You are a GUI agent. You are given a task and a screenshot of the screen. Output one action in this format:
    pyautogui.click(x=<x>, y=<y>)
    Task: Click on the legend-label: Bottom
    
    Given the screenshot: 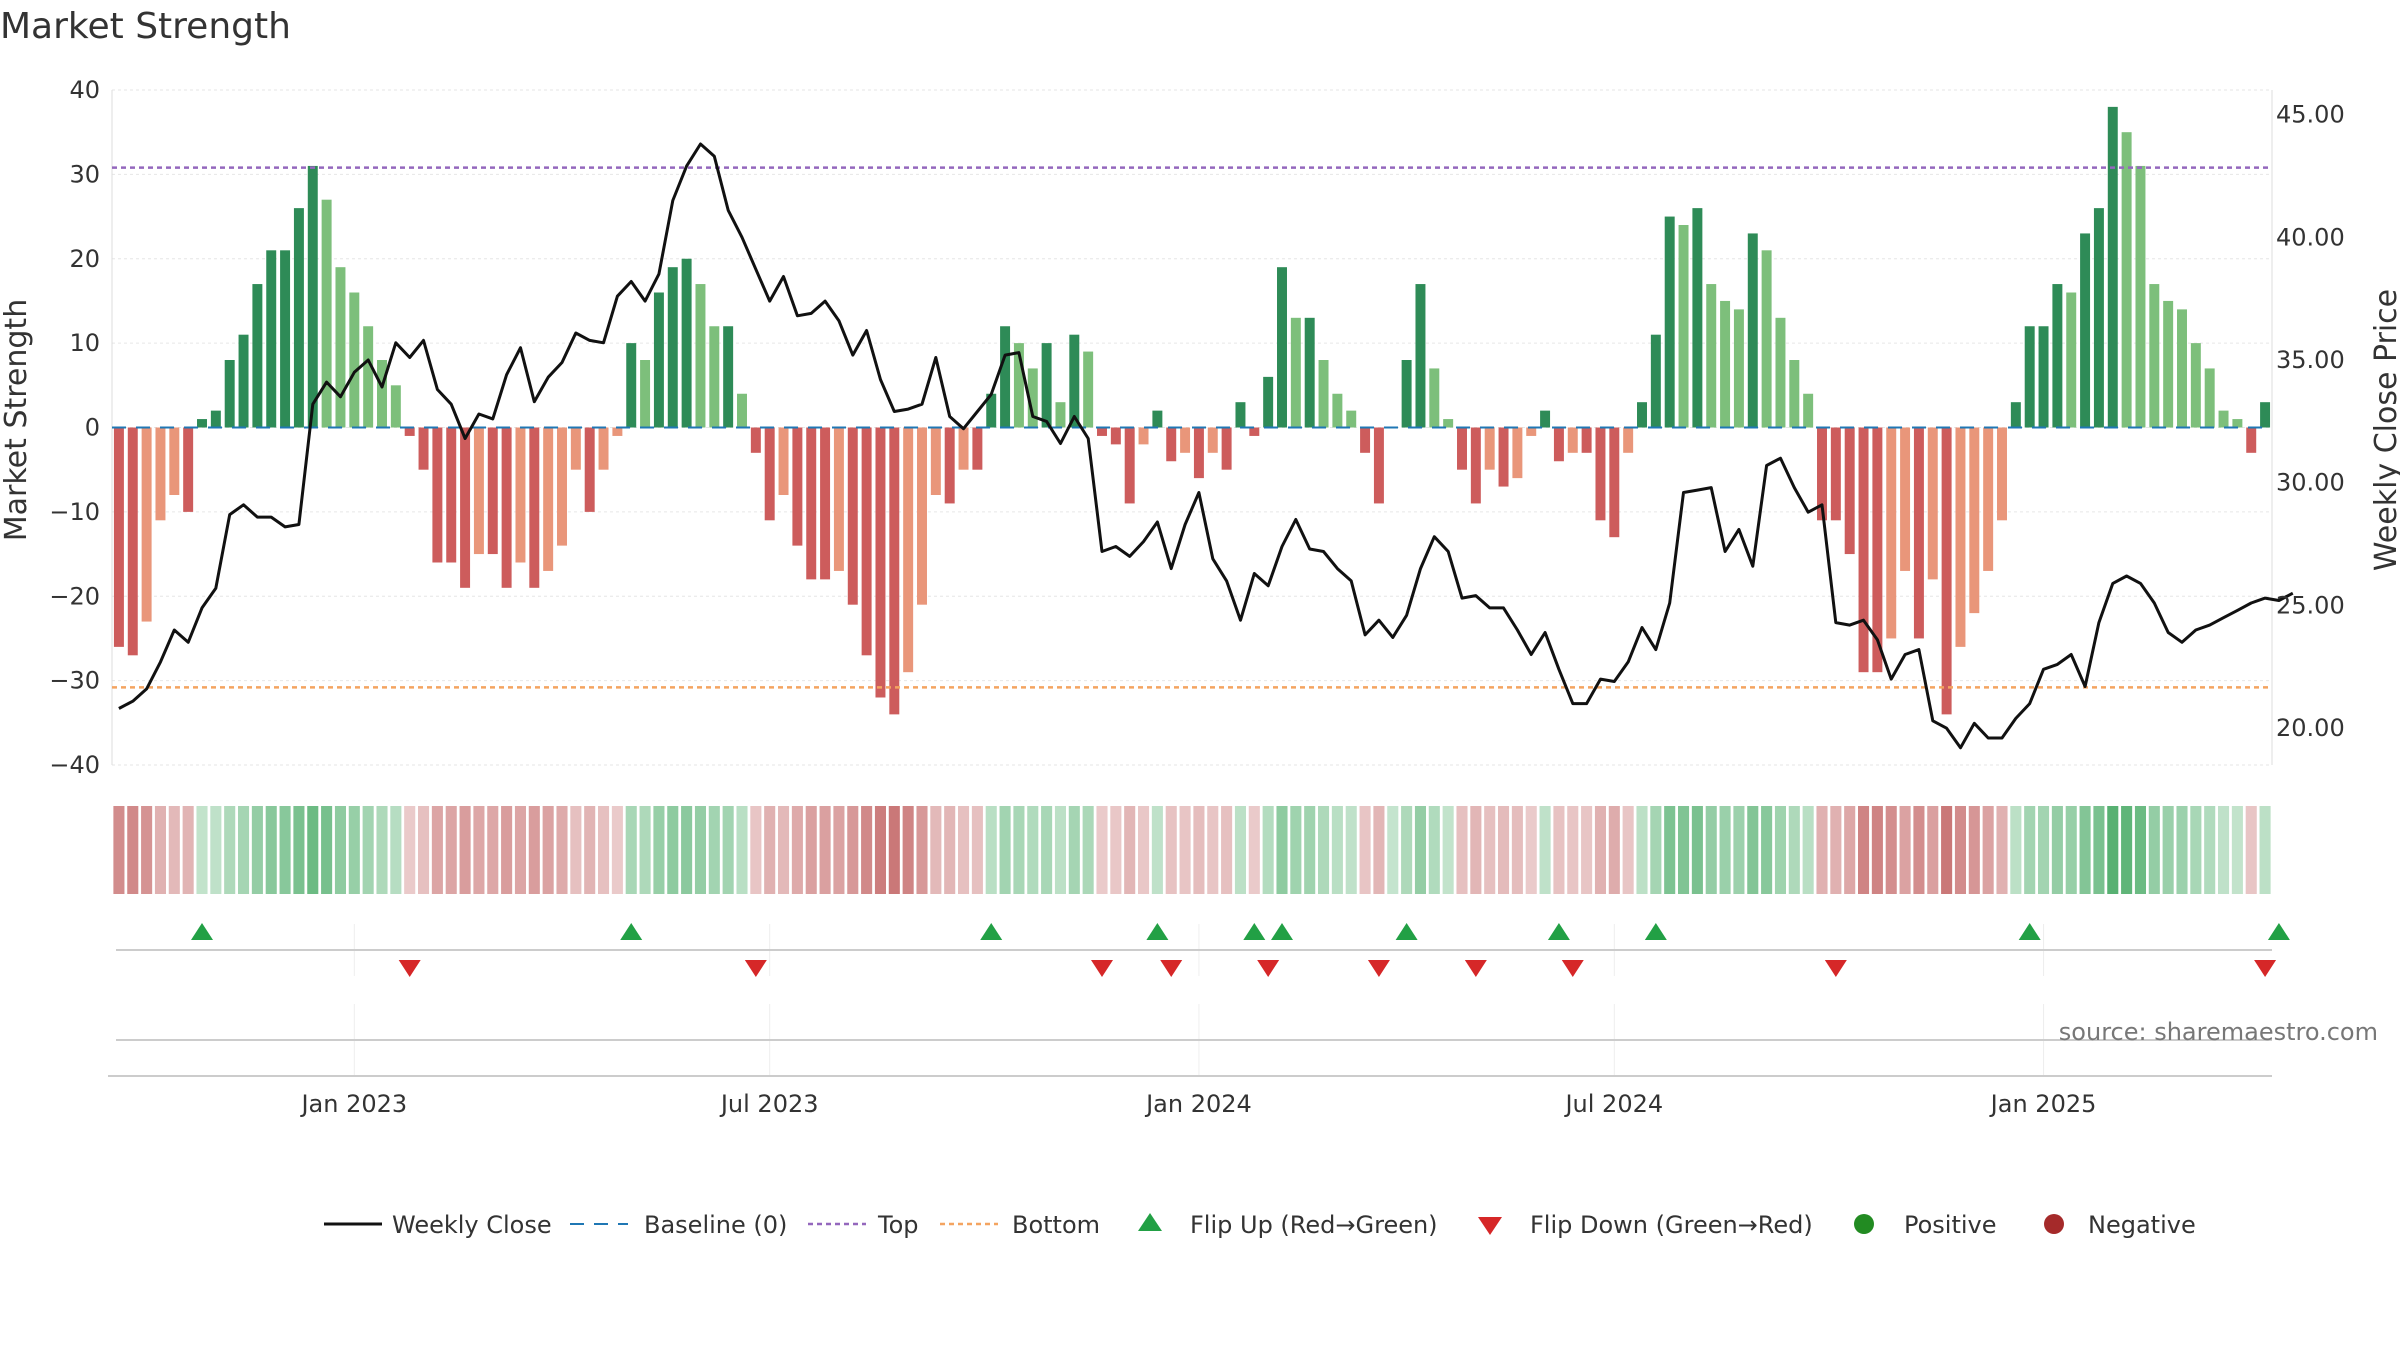 What is the action you would take?
    pyautogui.click(x=1056, y=1225)
    